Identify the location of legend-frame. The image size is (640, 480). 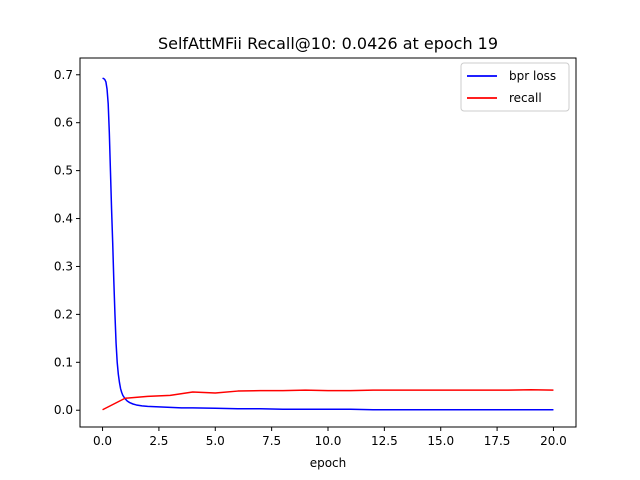
(515, 87).